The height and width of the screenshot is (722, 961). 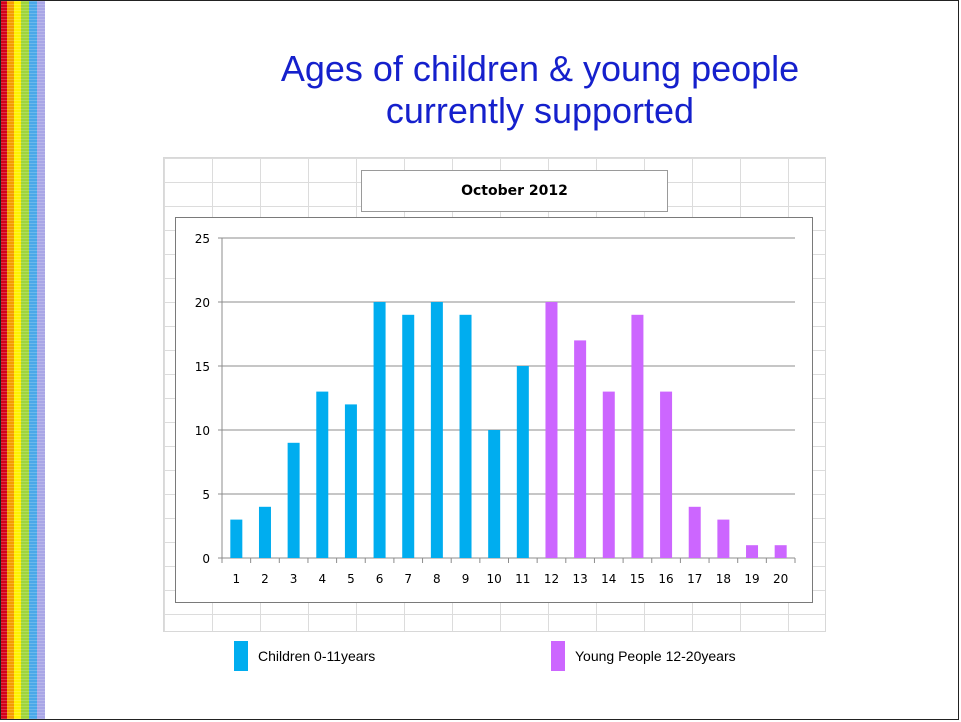 I want to click on x-tick-label: 8, so click(x=437, y=579).